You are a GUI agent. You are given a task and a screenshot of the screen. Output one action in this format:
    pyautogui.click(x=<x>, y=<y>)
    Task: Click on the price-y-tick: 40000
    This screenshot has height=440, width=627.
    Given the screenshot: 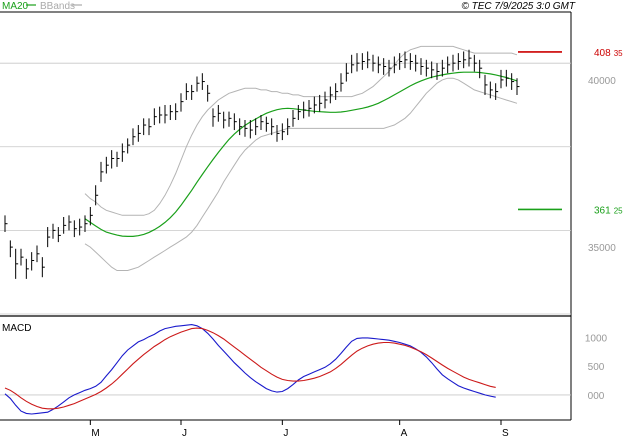 What is the action you would take?
    pyautogui.click(x=602, y=81)
    